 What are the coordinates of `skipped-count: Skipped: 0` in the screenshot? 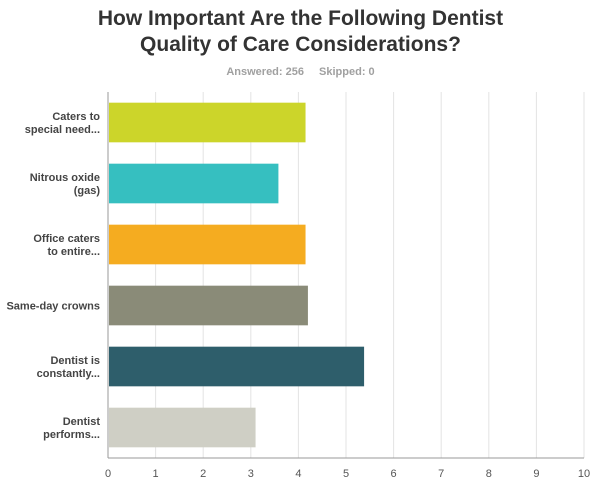 It's located at (347, 72).